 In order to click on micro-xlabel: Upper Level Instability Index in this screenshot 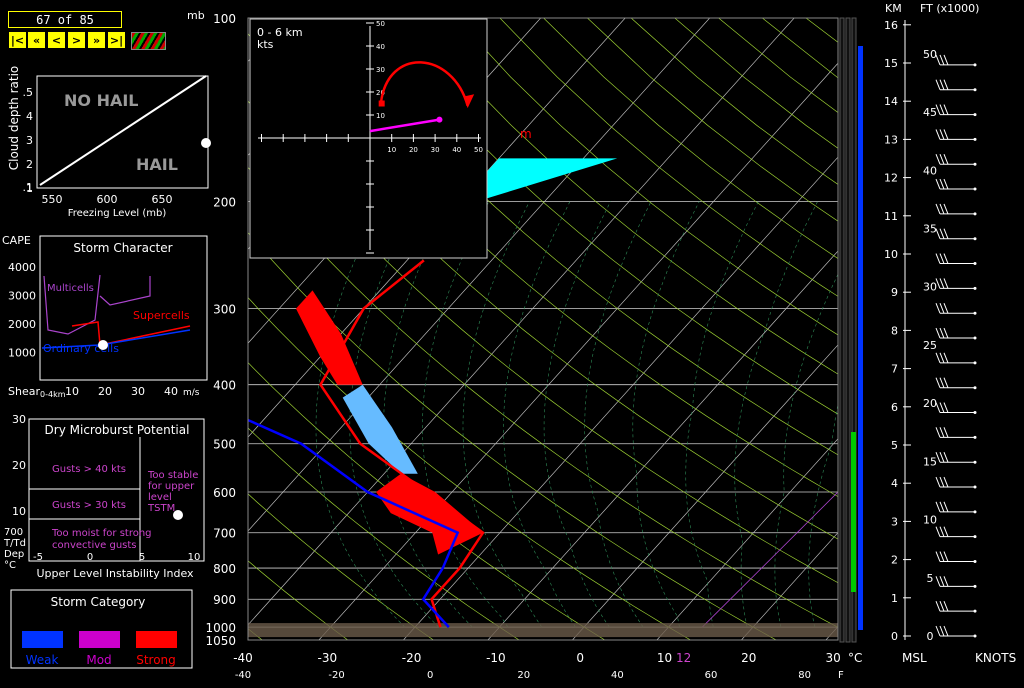, I will do `click(115, 573)`.